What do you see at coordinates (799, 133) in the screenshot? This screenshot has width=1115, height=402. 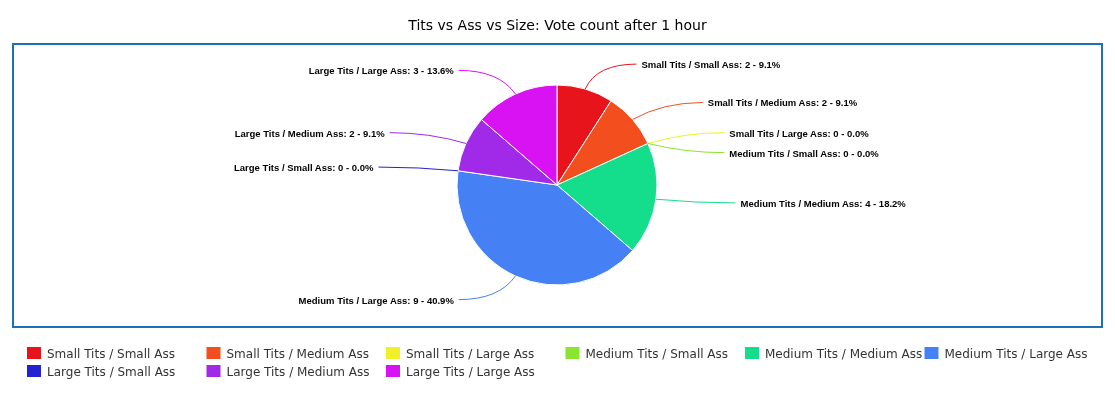 I see `text: Small Tits / Large Ass: 0 - 0.0%` at bounding box center [799, 133].